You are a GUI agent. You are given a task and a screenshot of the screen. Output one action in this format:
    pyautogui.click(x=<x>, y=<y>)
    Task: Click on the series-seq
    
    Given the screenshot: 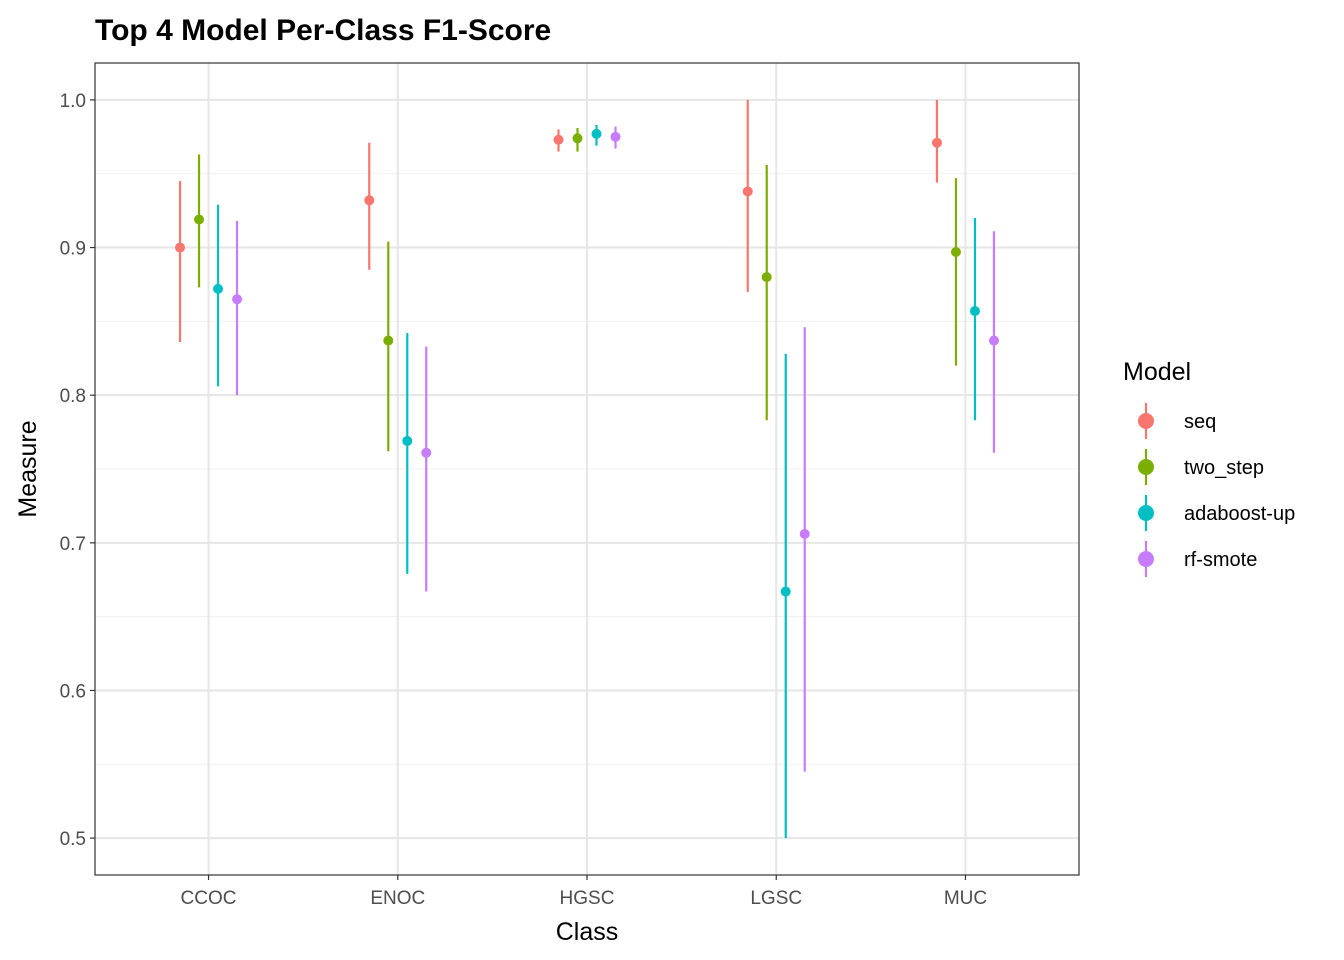 What is the action you would take?
    pyautogui.click(x=558, y=221)
    